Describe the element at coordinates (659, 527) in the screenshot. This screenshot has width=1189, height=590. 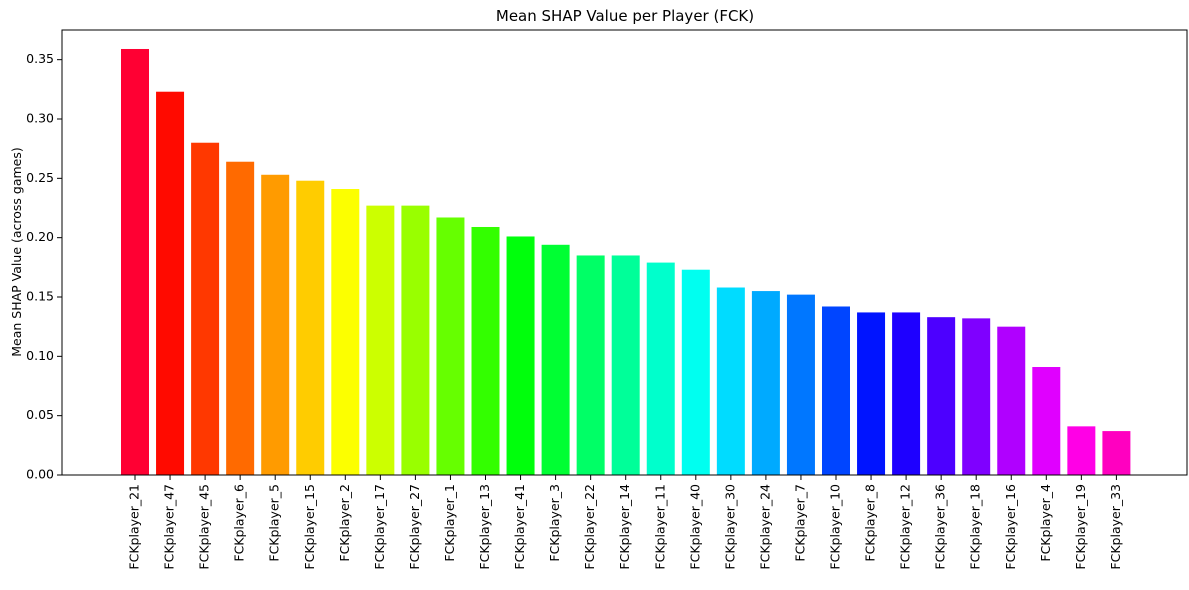
I see `x-tick-label: FCKplayer_11` at that location.